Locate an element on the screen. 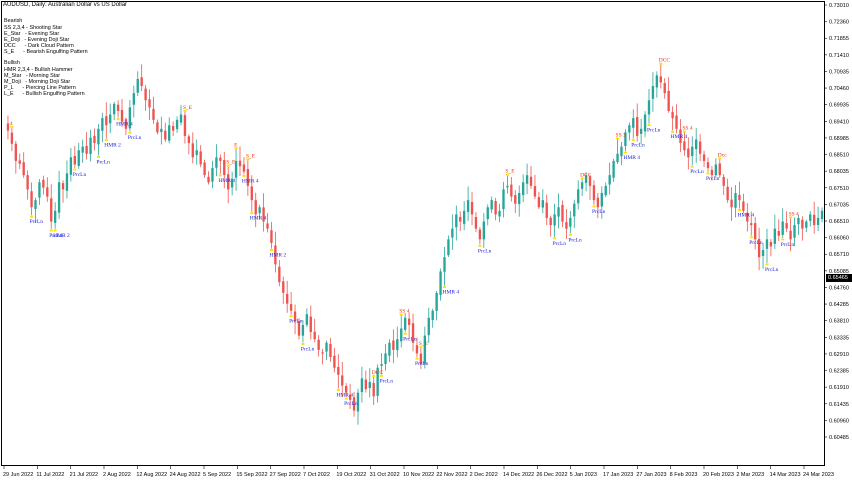 The height and width of the screenshot is (480, 852). time-axis-label: 22 Nov 2022 is located at coordinates (451, 475).